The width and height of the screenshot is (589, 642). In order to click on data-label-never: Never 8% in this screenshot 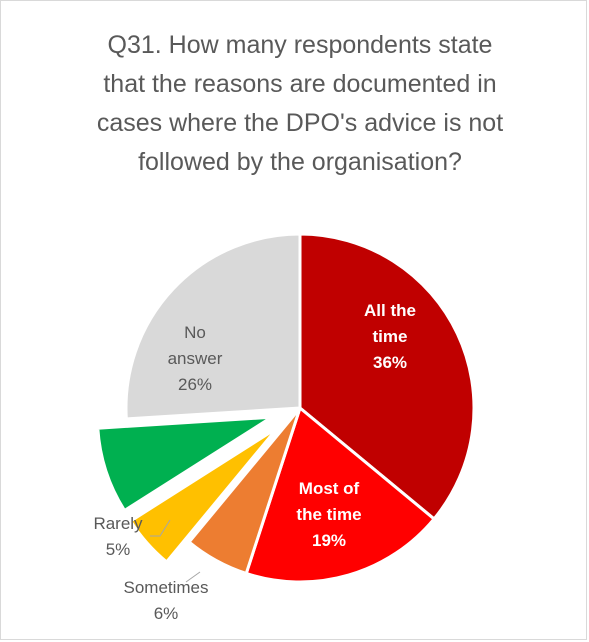, I will do `click(48, 483)`.